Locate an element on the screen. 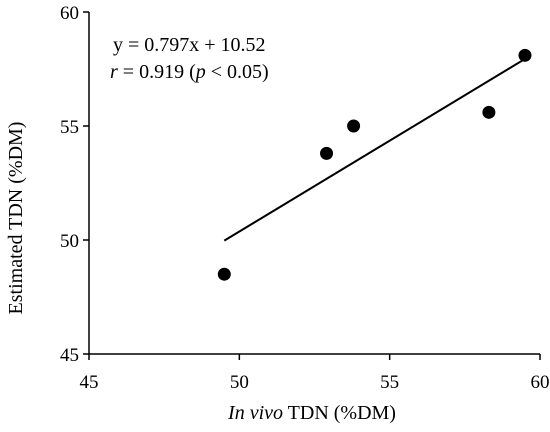 Image resolution: width=550 pixels, height=432 pixels. x-tick-label-45: 45 is located at coordinates (89, 382).